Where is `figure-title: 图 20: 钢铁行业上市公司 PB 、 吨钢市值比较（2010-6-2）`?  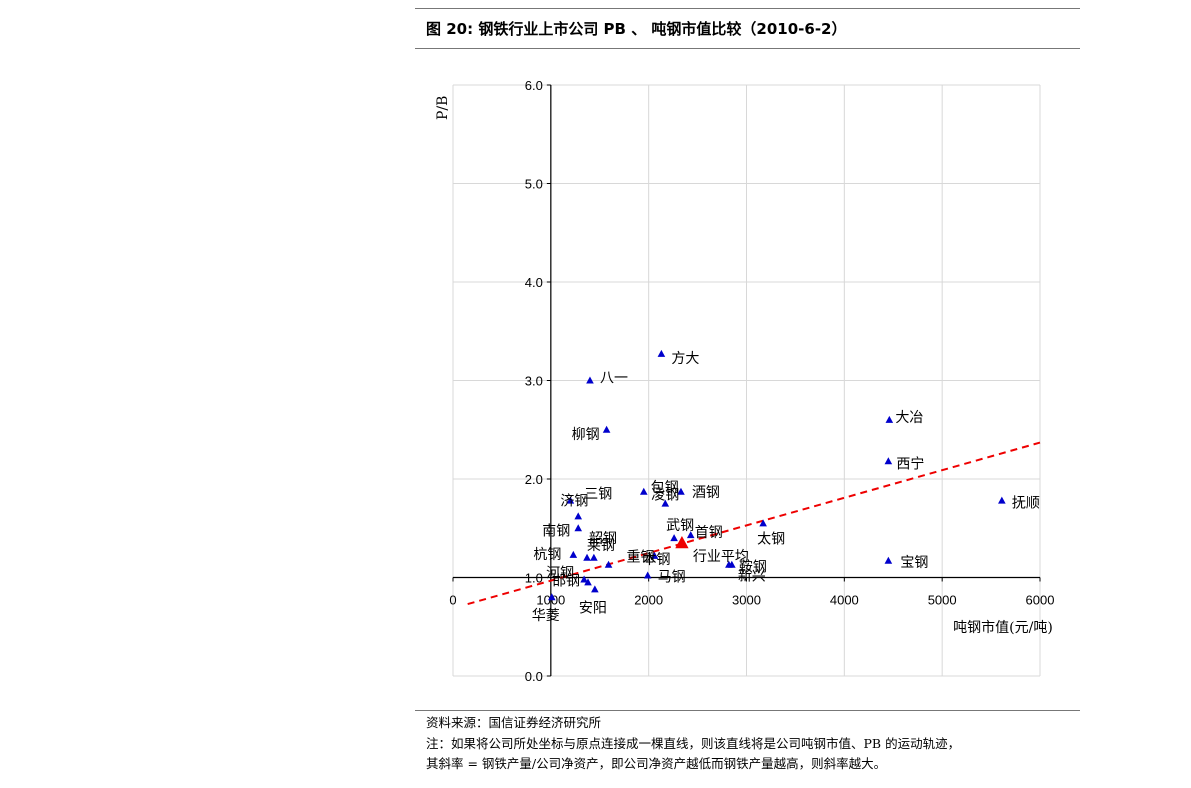
figure-title: 图 20: 钢铁行业上市公司 PB 、 吨钢市值比较（2010-6-2） is located at coordinates (636, 29).